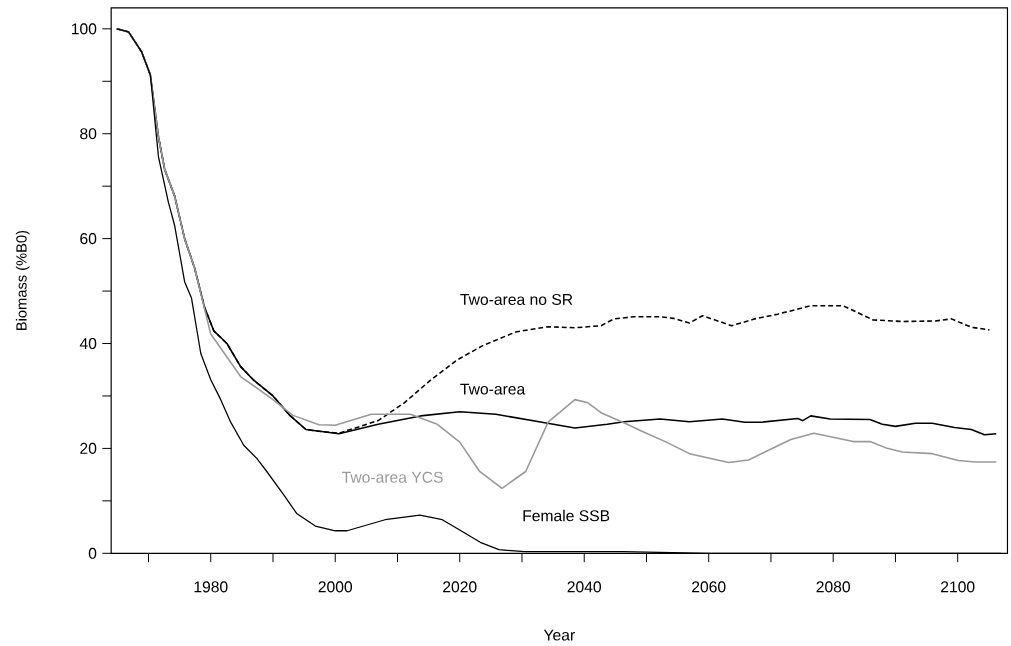 Image resolution: width=1011 pixels, height=646 pixels. Describe the element at coordinates (22, 281) in the screenshot. I see `y-axis-title: Biomass (%B0)` at that location.